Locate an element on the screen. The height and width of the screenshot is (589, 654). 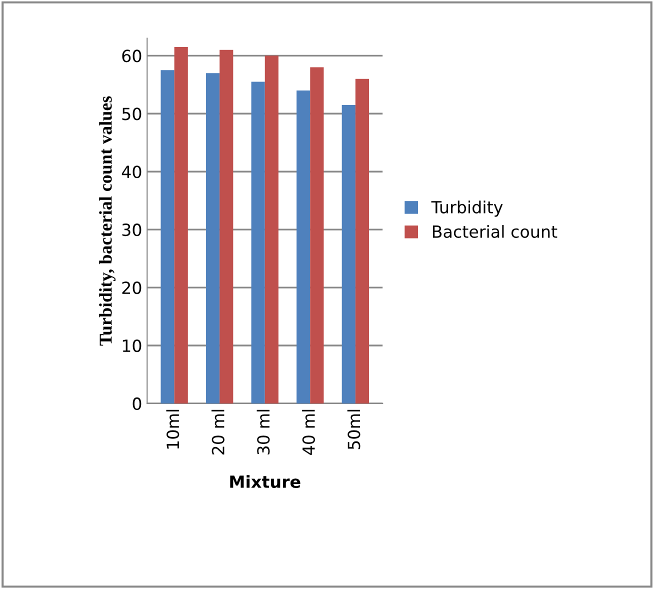
x-tick-label: 40 ml is located at coordinates (308, 432).